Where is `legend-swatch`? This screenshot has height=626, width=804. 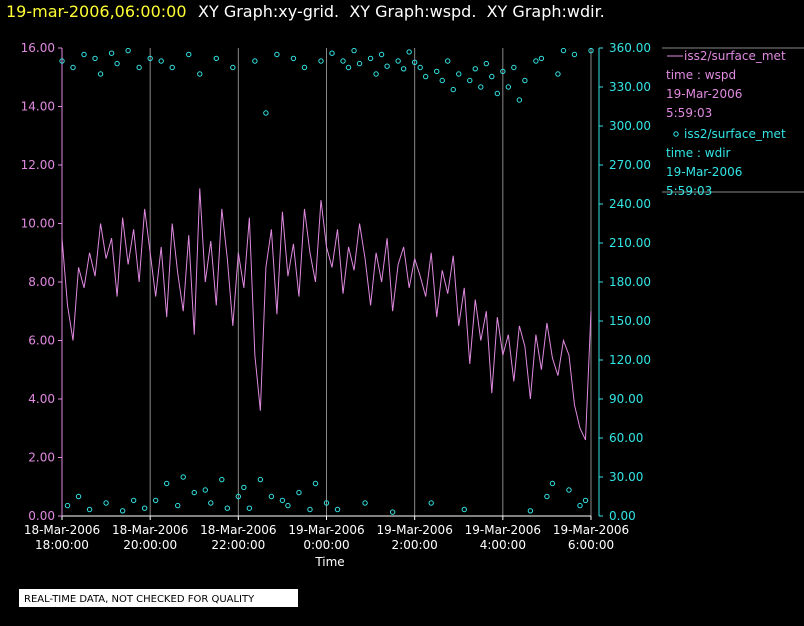 legend-swatch is located at coordinates (676, 134).